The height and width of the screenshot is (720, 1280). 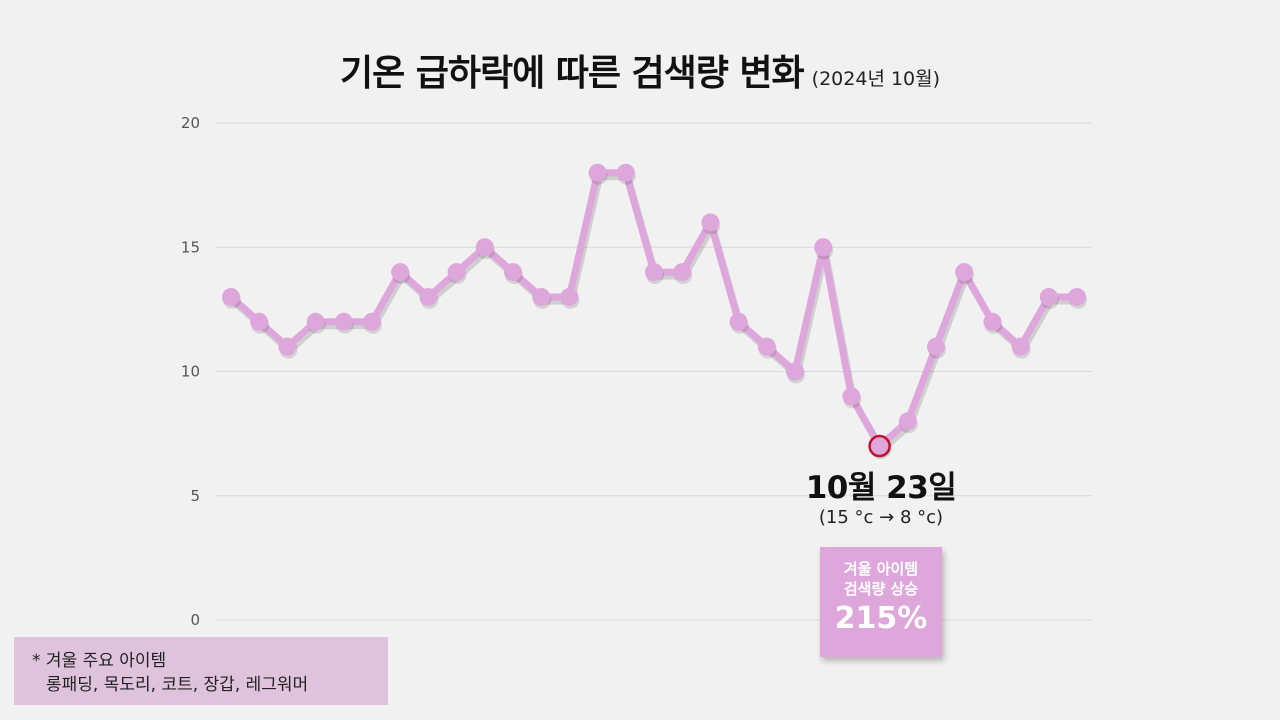 I want to click on y-tick-label-4: 20, so click(x=190, y=123).